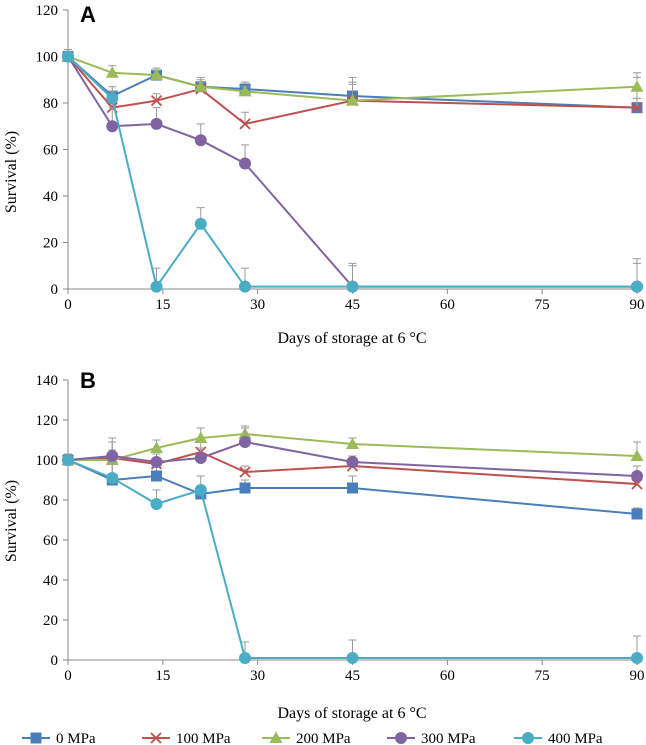 The width and height of the screenshot is (646, 745). What do you see at coordinates (352, 305) in the screenshot?
I see `x-tick-label-a: 45` at bounding box center [352, 305].